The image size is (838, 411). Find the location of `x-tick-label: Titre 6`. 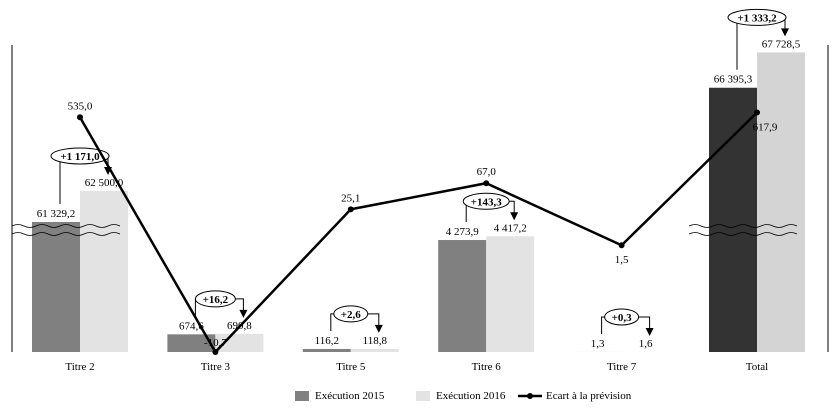

x-tick-label: Titre 6 is located at coordinates (487, 367).